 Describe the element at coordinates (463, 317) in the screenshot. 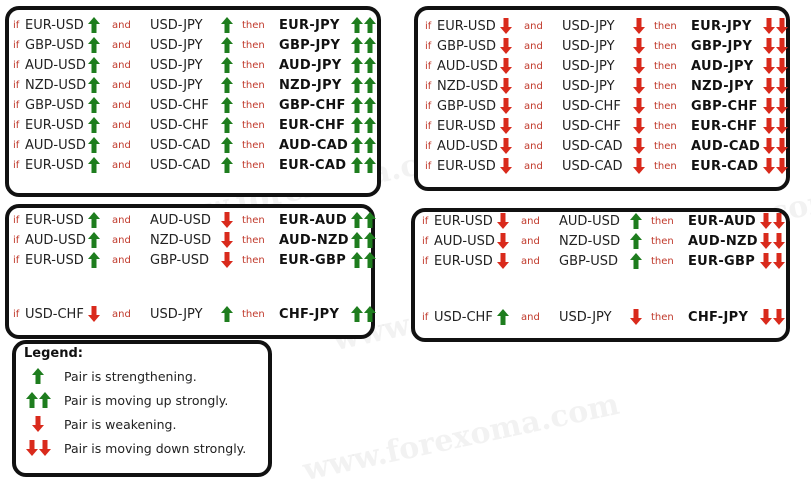

I see `first-pair: USD-CHF` at that location.